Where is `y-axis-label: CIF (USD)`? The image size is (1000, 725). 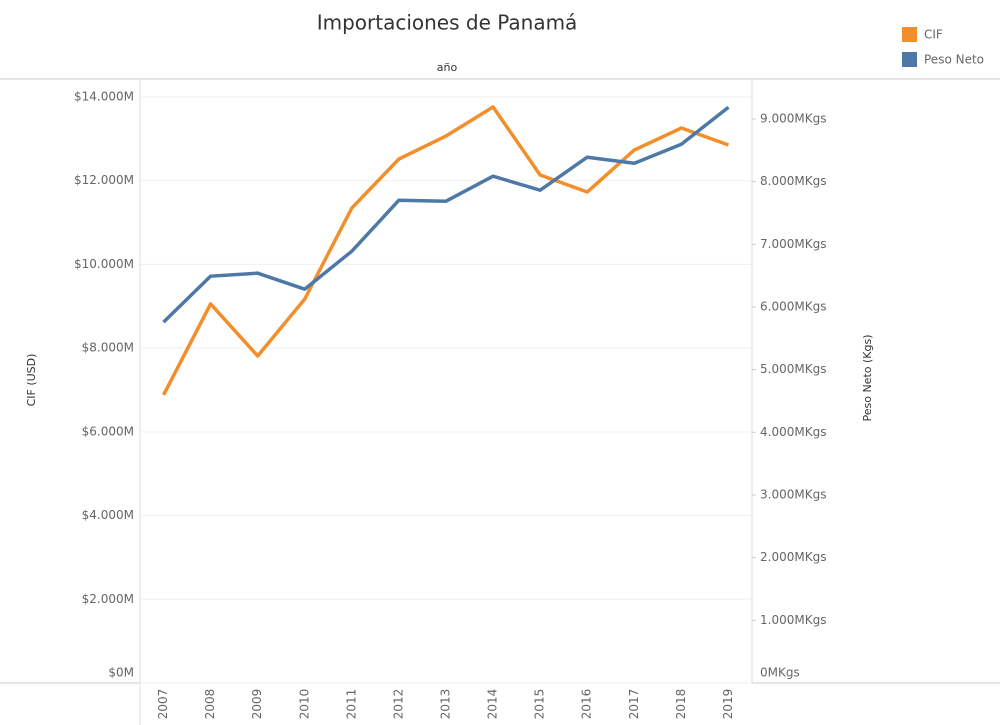 y-axis-label: CIF (USD) is located at coordinates (31, 380).